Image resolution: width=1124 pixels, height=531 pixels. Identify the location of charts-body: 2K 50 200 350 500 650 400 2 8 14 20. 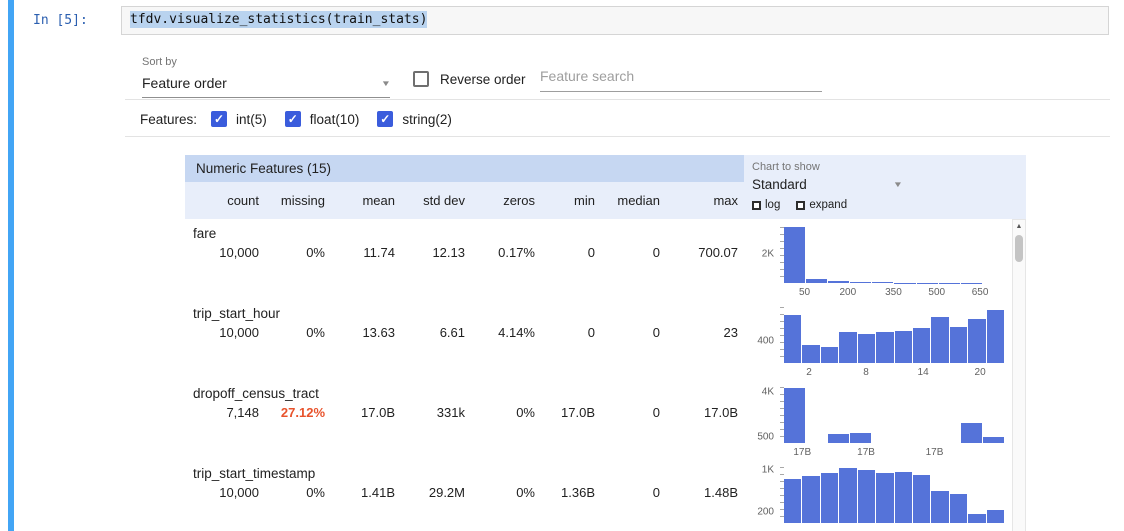
(885, 375).